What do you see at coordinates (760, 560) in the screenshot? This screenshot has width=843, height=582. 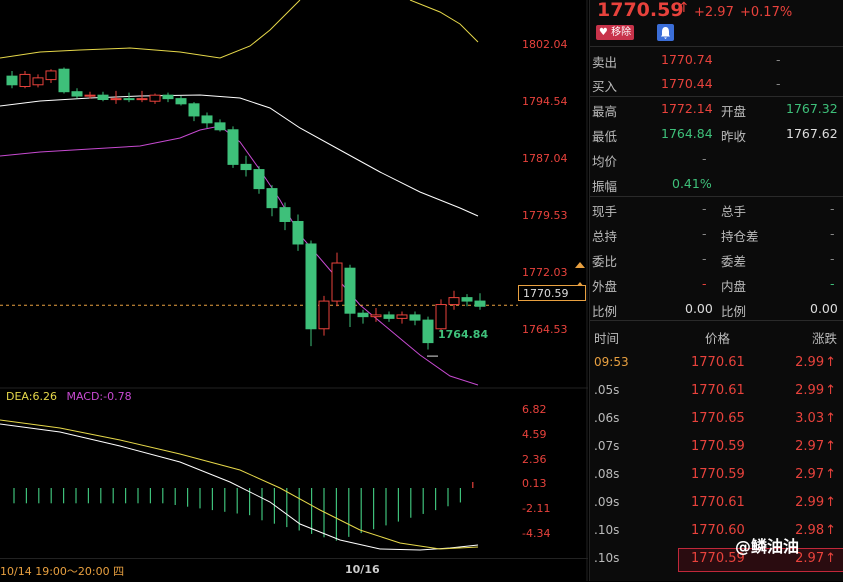 I see `tick-highlight` at bounding box center [760, 560].